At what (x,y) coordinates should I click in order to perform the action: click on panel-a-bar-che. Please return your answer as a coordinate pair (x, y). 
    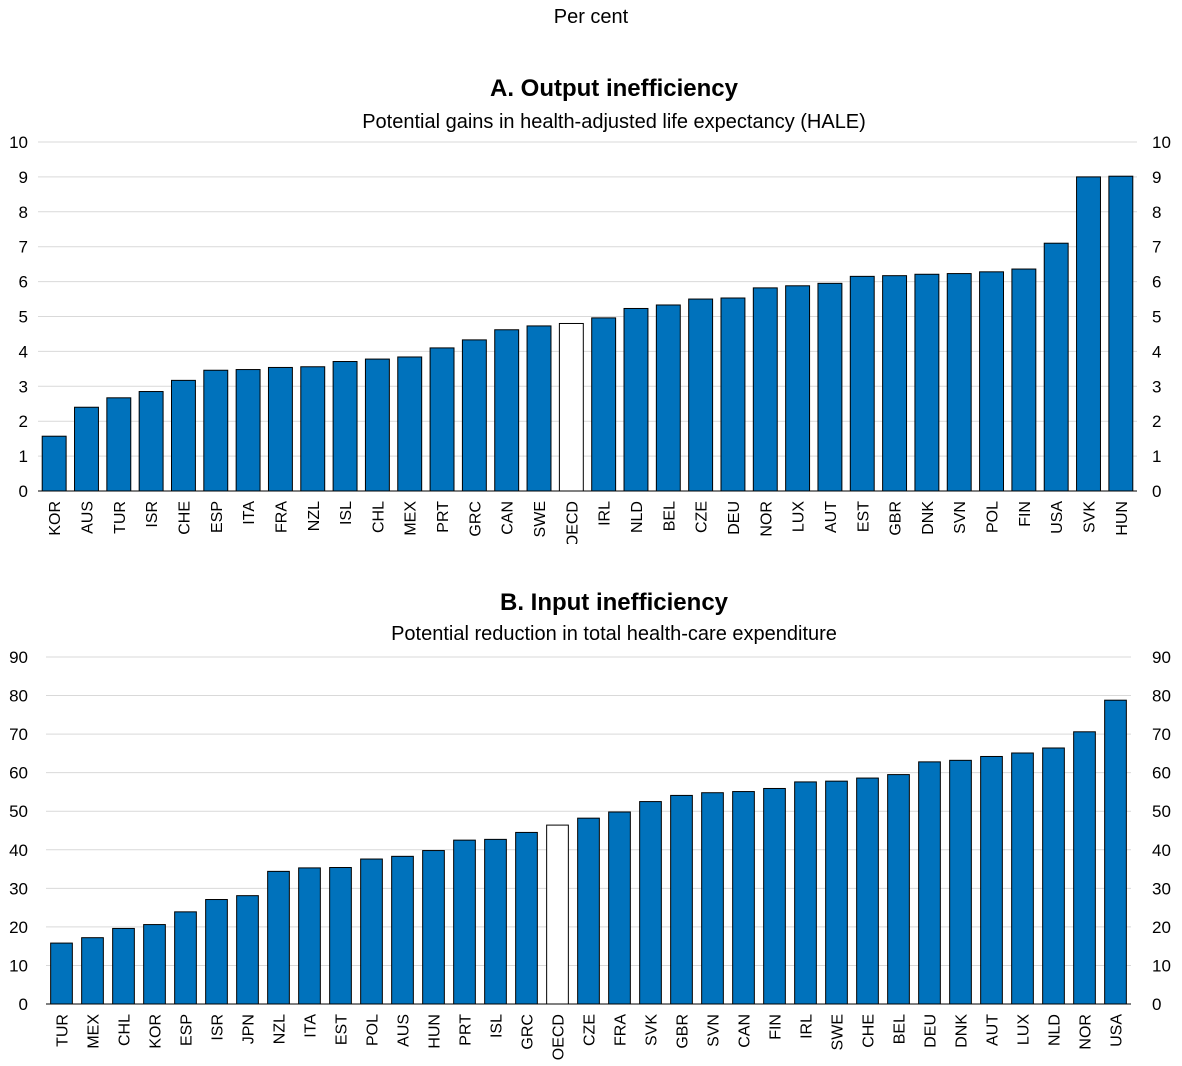
    Looking at the image, I should click on (183, 435).